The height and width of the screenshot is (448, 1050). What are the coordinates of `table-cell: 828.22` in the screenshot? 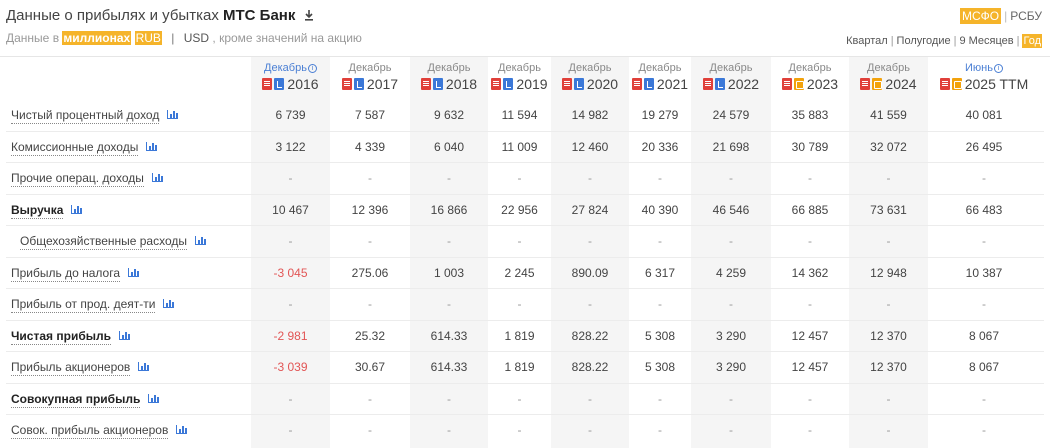 It's located at (590, 335).